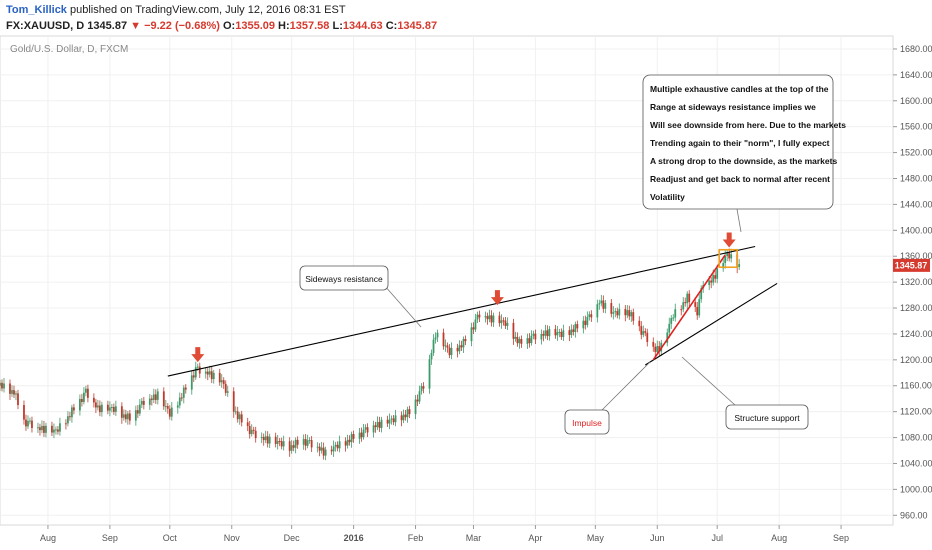 This screenshot has height=550, width=932. What do you see at coordinates (916, 489) in the screenshot?
I see `y-tick-label: 1000.00` at bounding box center [916, 489].